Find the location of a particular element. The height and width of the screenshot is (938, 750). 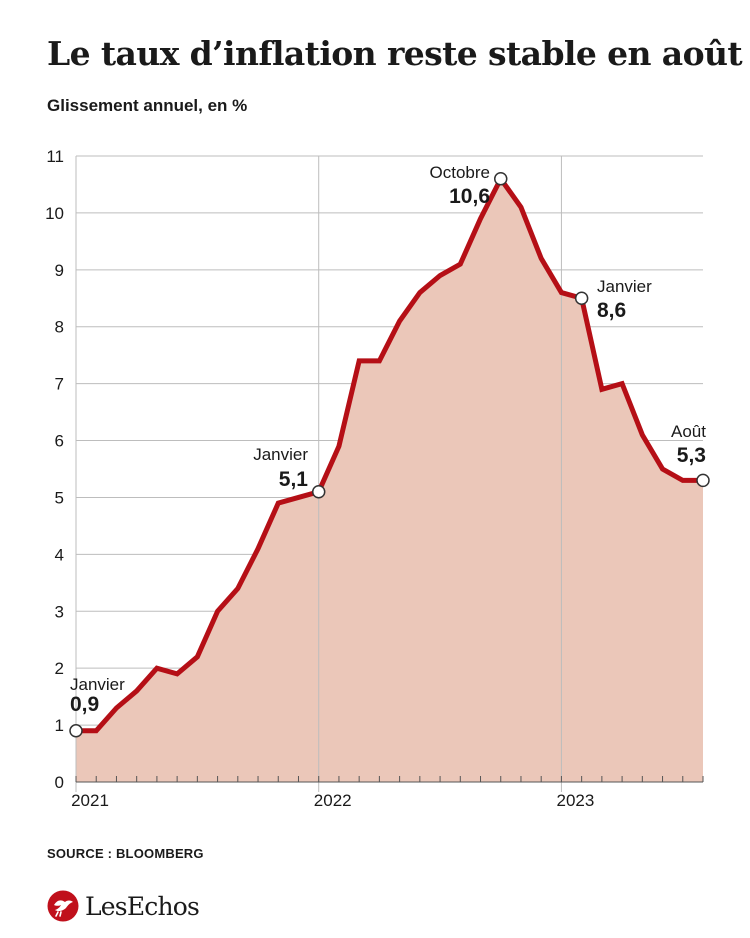

annotation-value: 5,1 is located at coordinates (294, 479).